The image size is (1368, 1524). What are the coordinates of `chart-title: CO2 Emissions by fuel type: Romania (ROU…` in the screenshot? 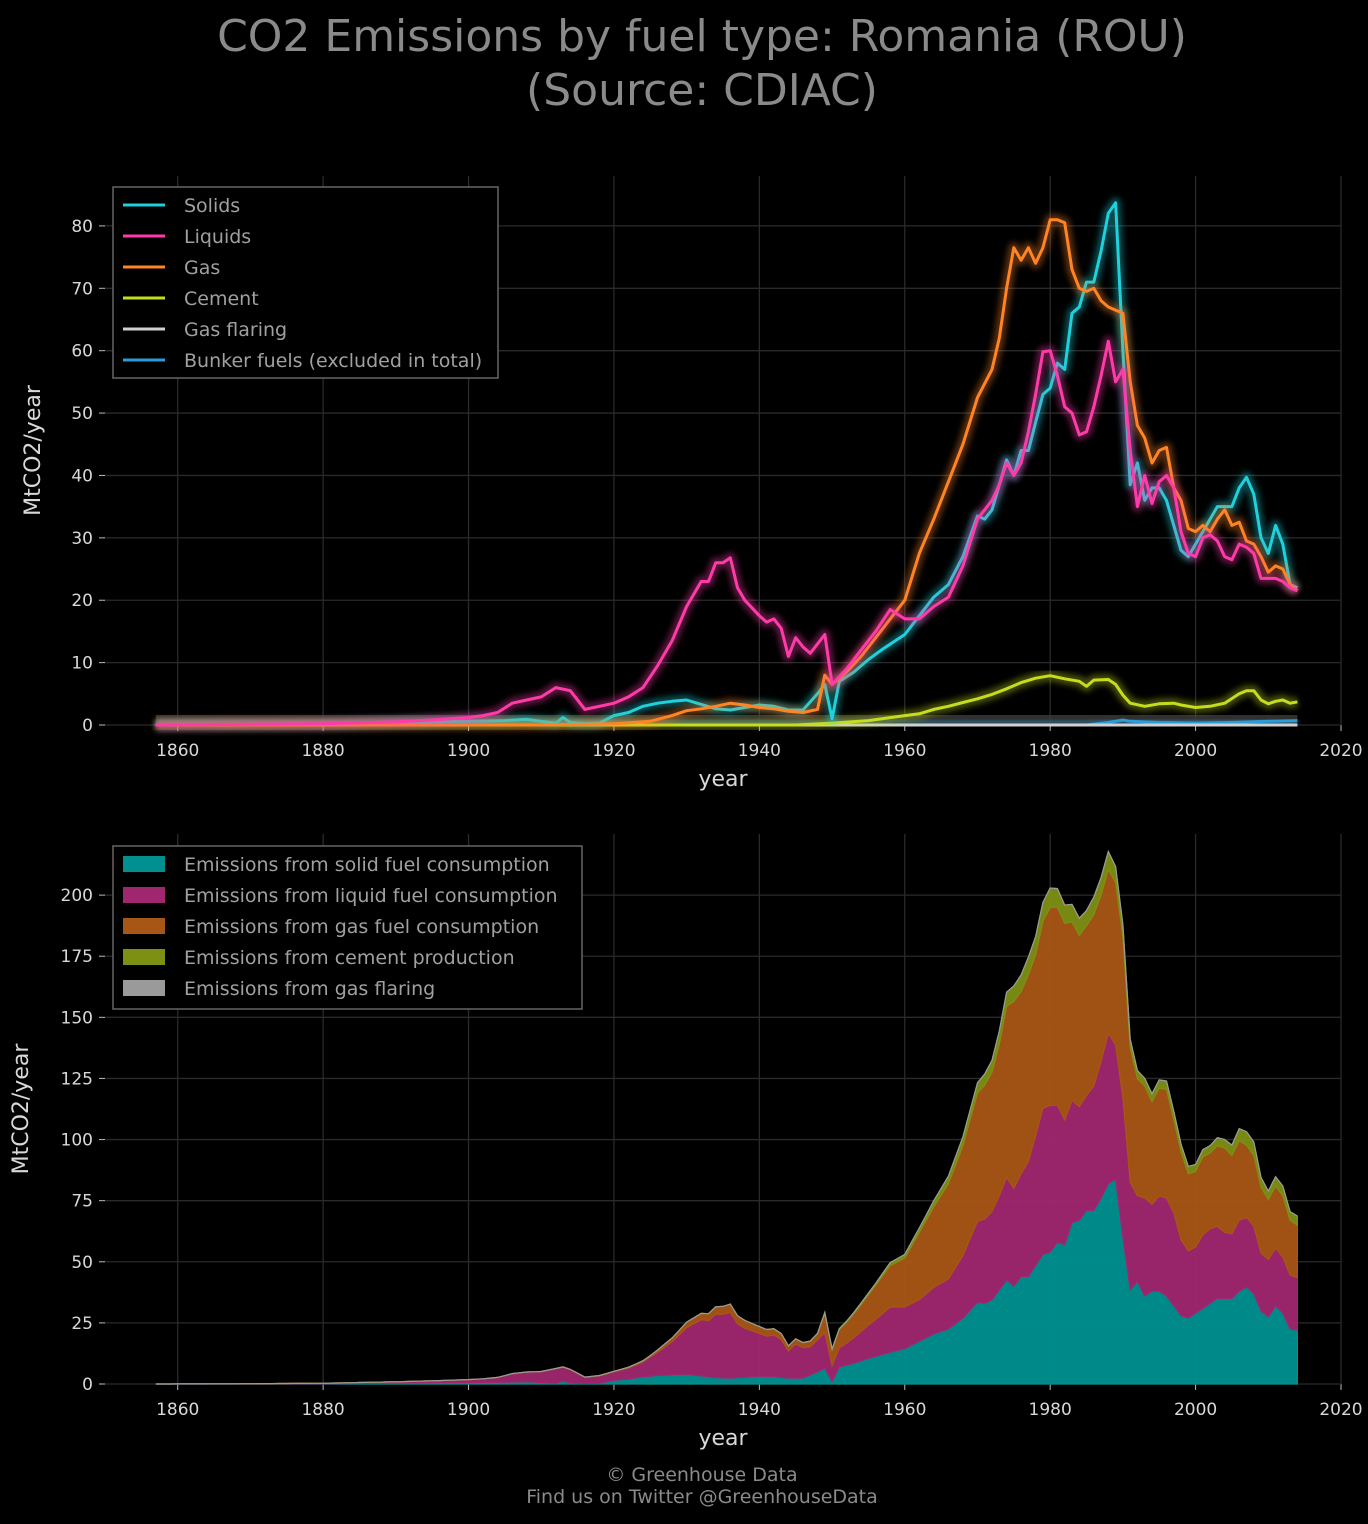 It's located at (684, 64).